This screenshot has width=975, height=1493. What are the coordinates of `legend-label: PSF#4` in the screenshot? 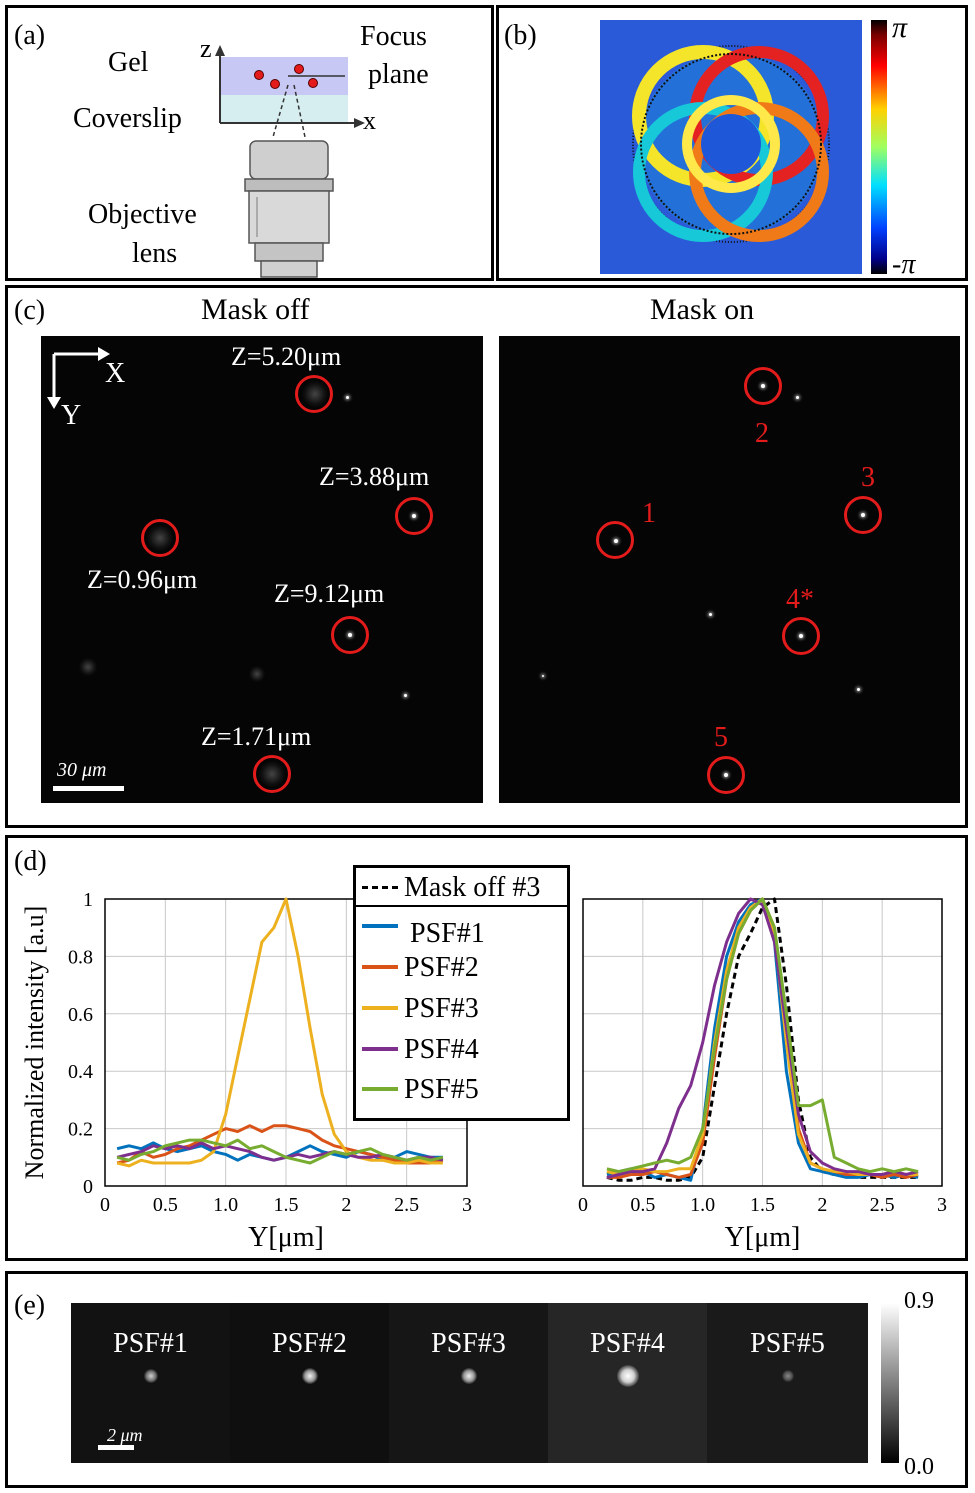 It's located at (441, 1049).